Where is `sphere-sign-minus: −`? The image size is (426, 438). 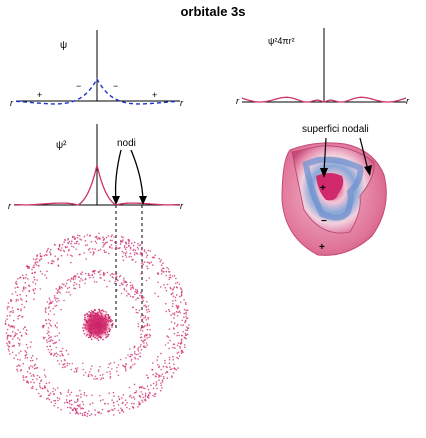 sphere-sign-minus: − is located at coordinates (324, 221).